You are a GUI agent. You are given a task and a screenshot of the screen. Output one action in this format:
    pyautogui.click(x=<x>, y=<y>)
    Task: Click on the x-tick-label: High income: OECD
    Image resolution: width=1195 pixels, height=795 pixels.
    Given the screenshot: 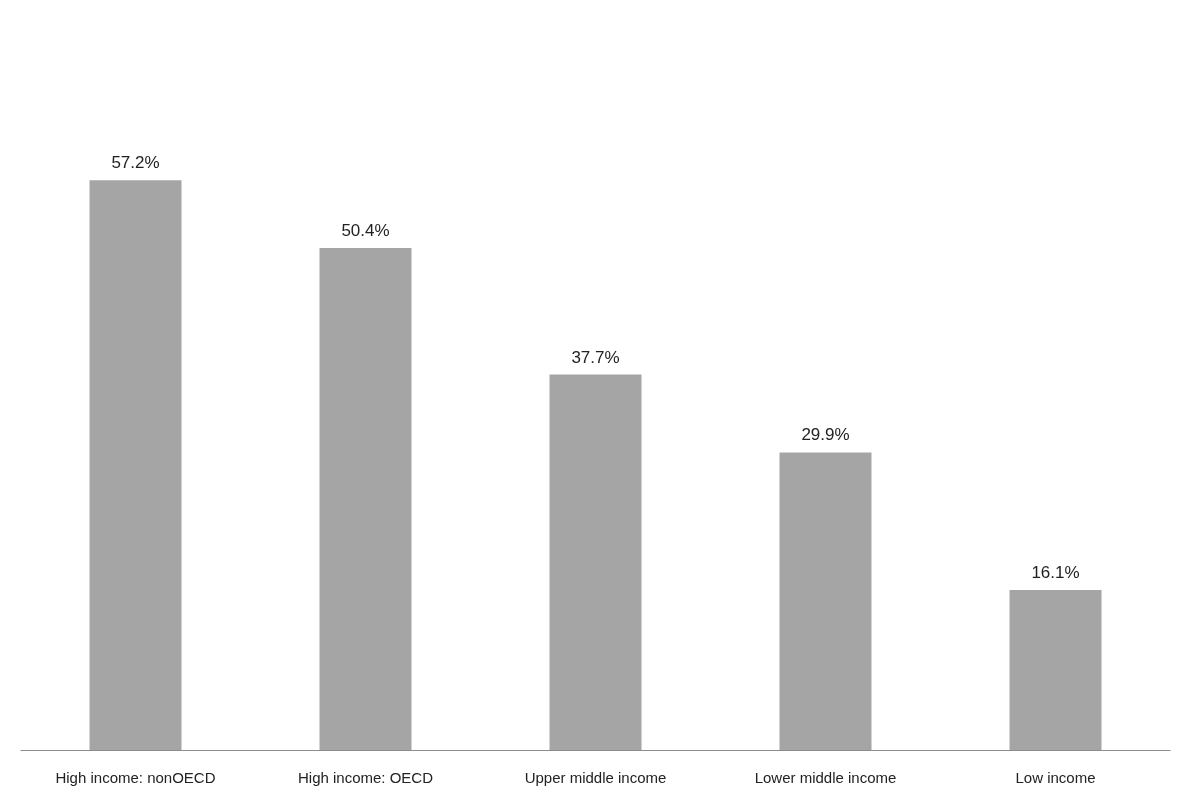 What is the action you would take?
    pyautogui.click(x=365, y=777)
    